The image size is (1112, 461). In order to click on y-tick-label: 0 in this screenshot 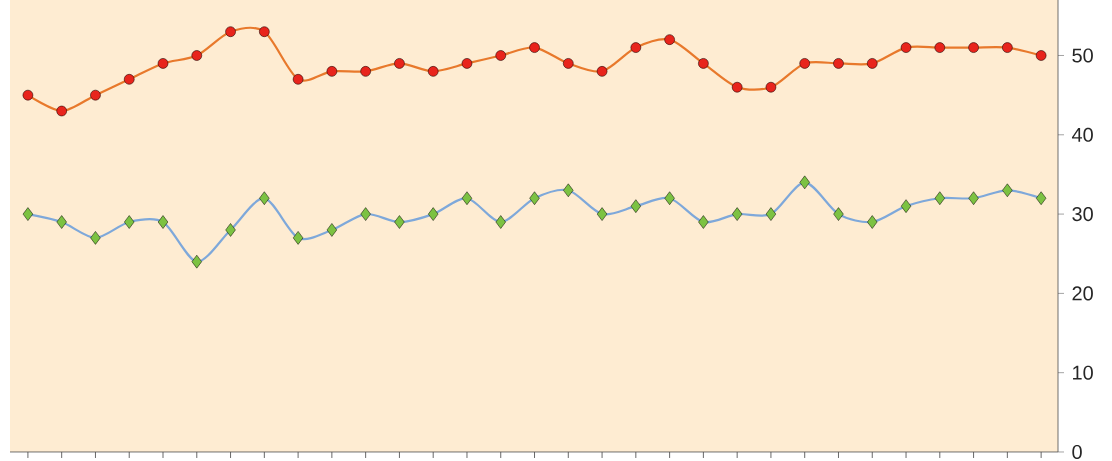, I will do `click(1077, 452)`.